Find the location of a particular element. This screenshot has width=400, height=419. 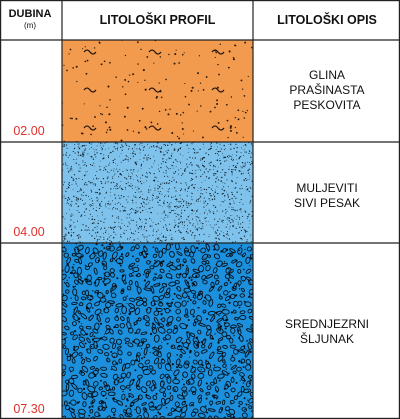

layer-2-description: MULJEVITI SIVI PESAK is located at coordinates (327, 196).